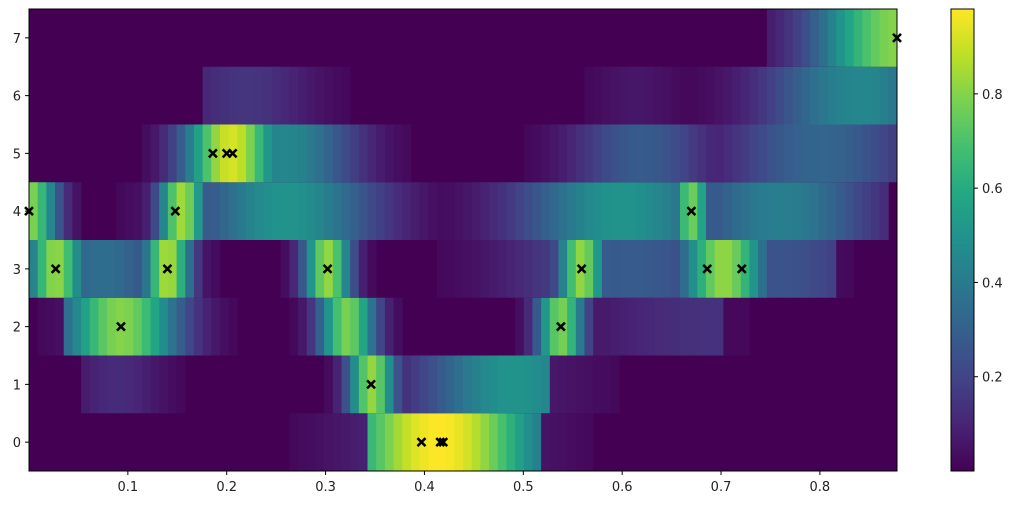 This screenshot has height=505, width=1015. Describe the element at coordinates (17, 97) in the screenshot. I see `y-tick-label: 6` at that location.